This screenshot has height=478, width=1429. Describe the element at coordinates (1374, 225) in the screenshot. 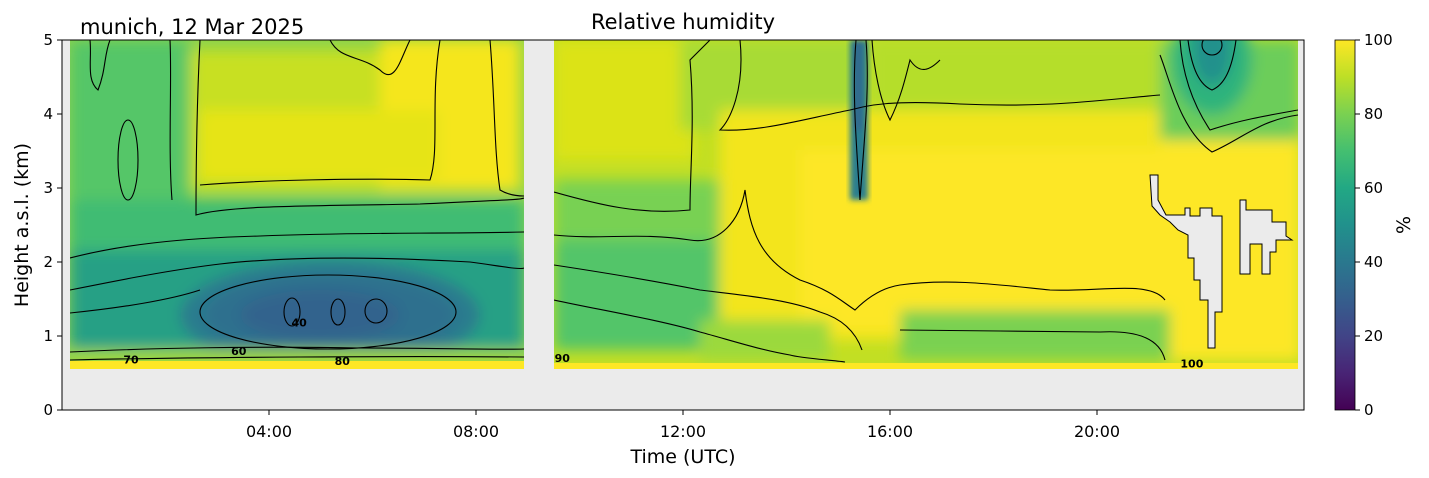

I see `colorbar-ticks: 0 20 40 60 80 100` at that location.